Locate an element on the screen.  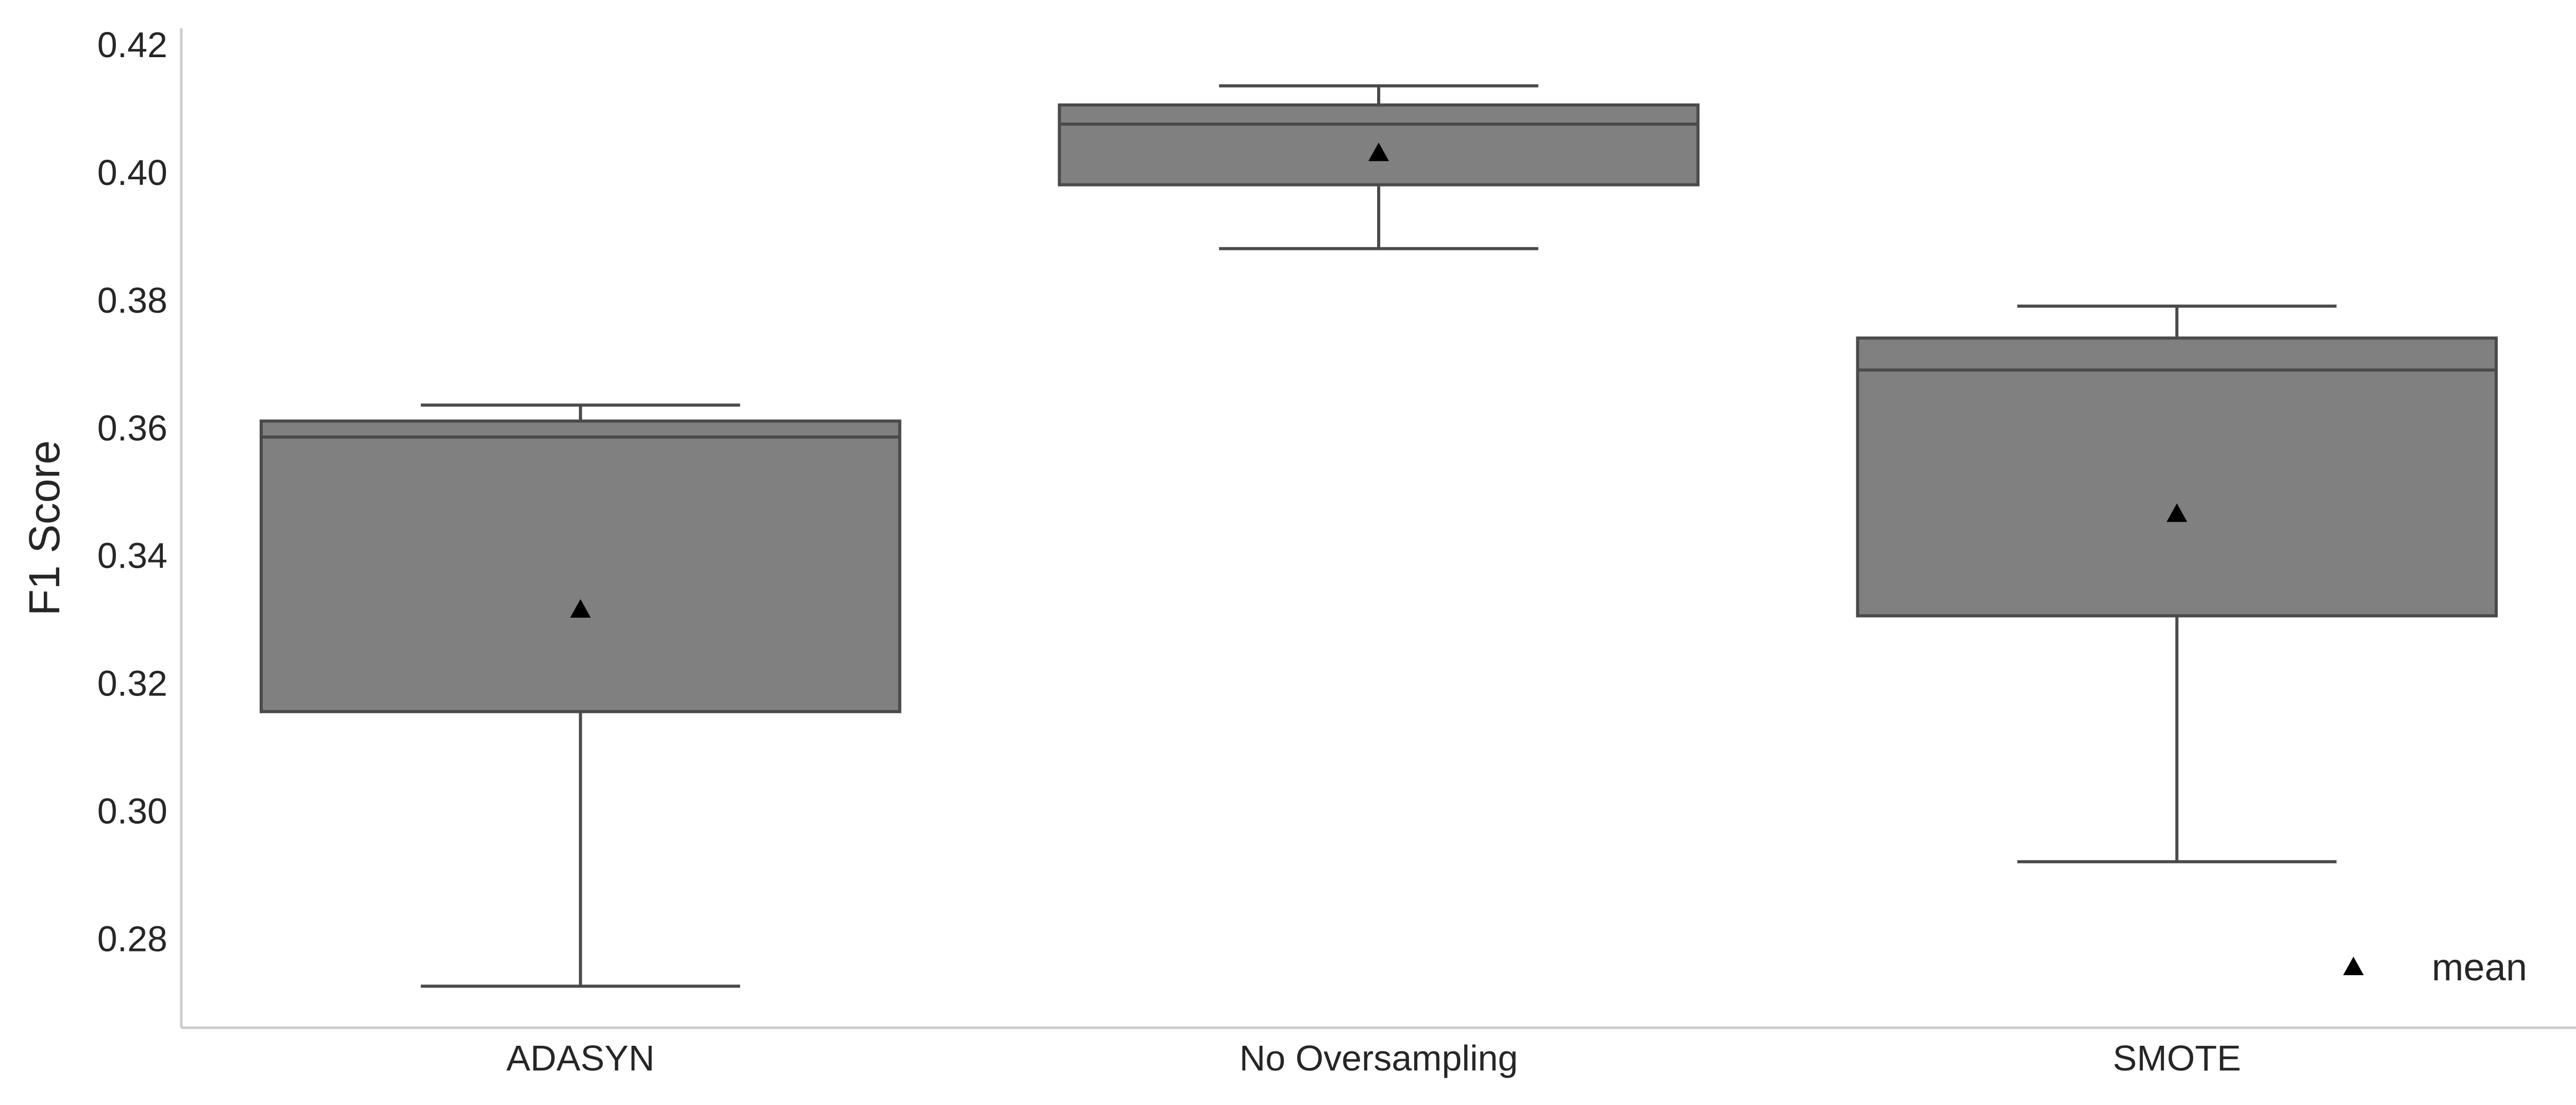
legend: mean is located at coordinates (2435, 967).